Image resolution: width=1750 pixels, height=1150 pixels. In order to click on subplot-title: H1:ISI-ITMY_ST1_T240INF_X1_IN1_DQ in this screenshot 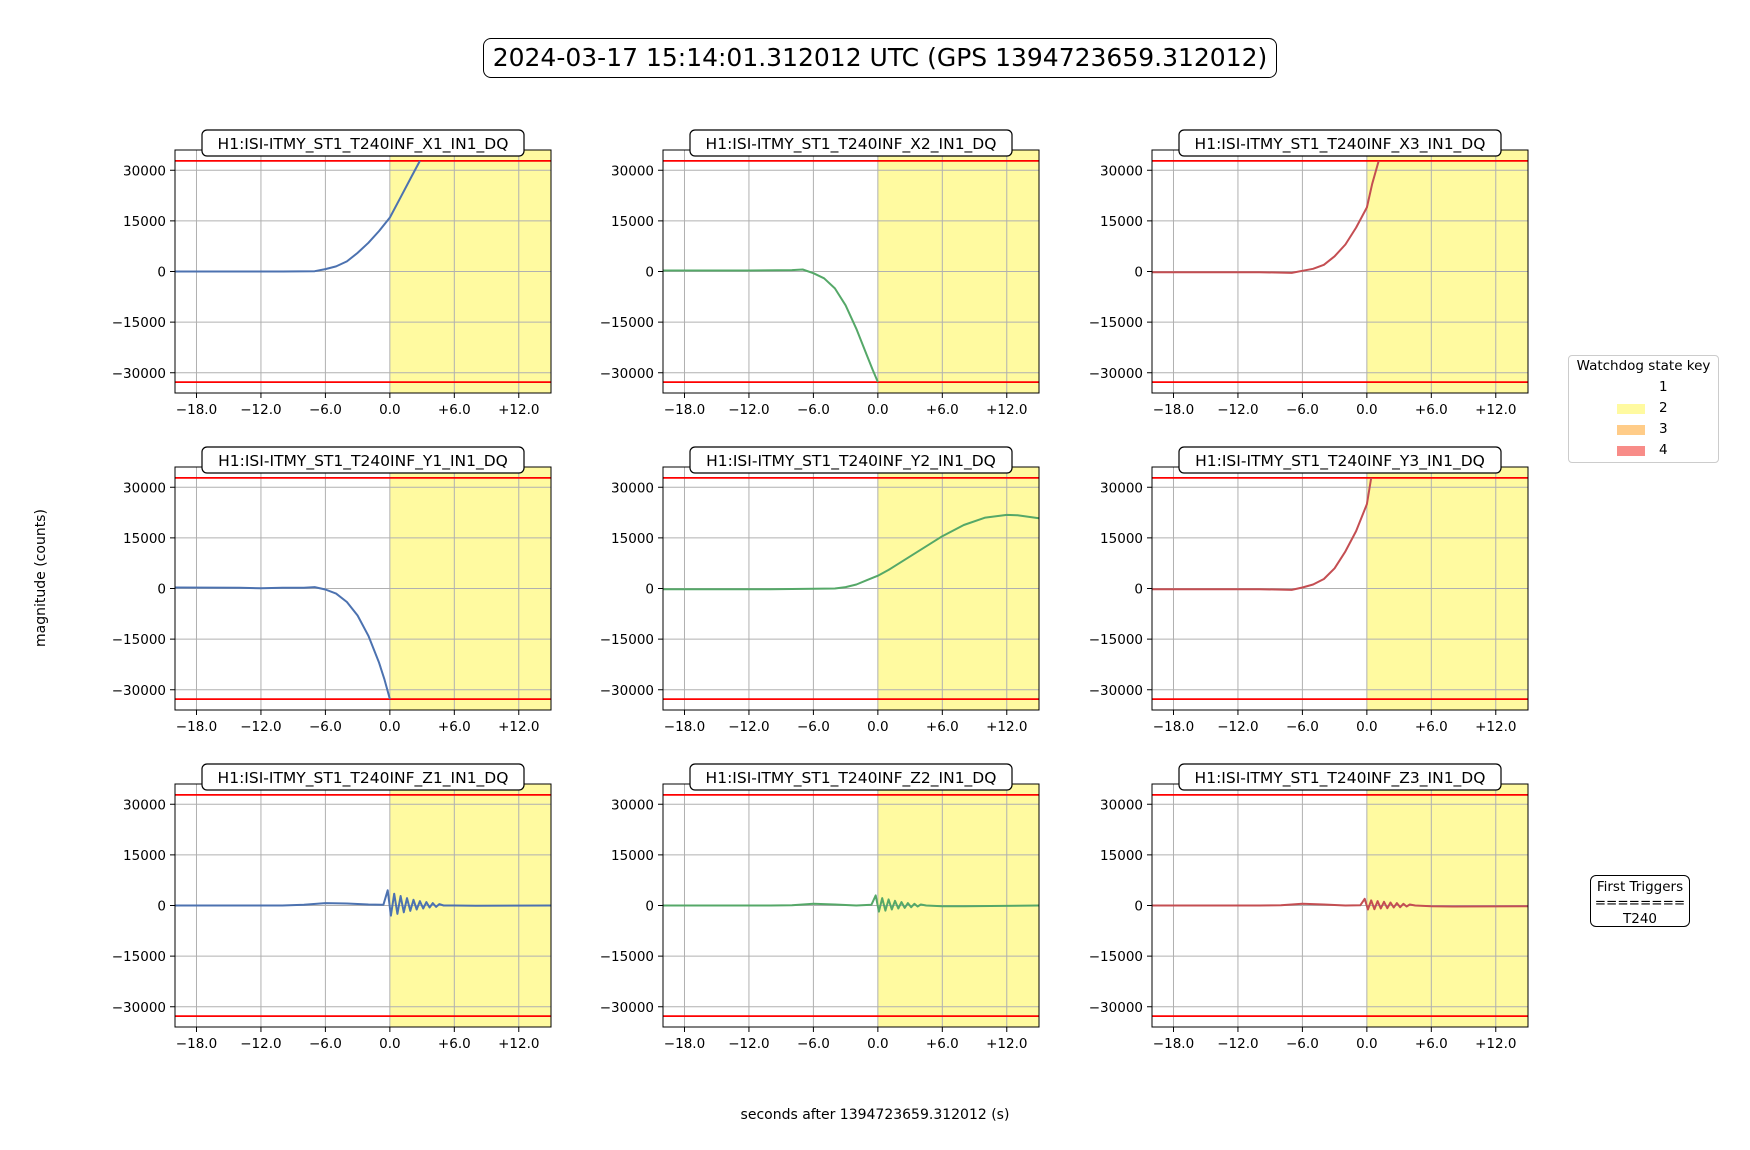, I will do `click(363, 144)`.